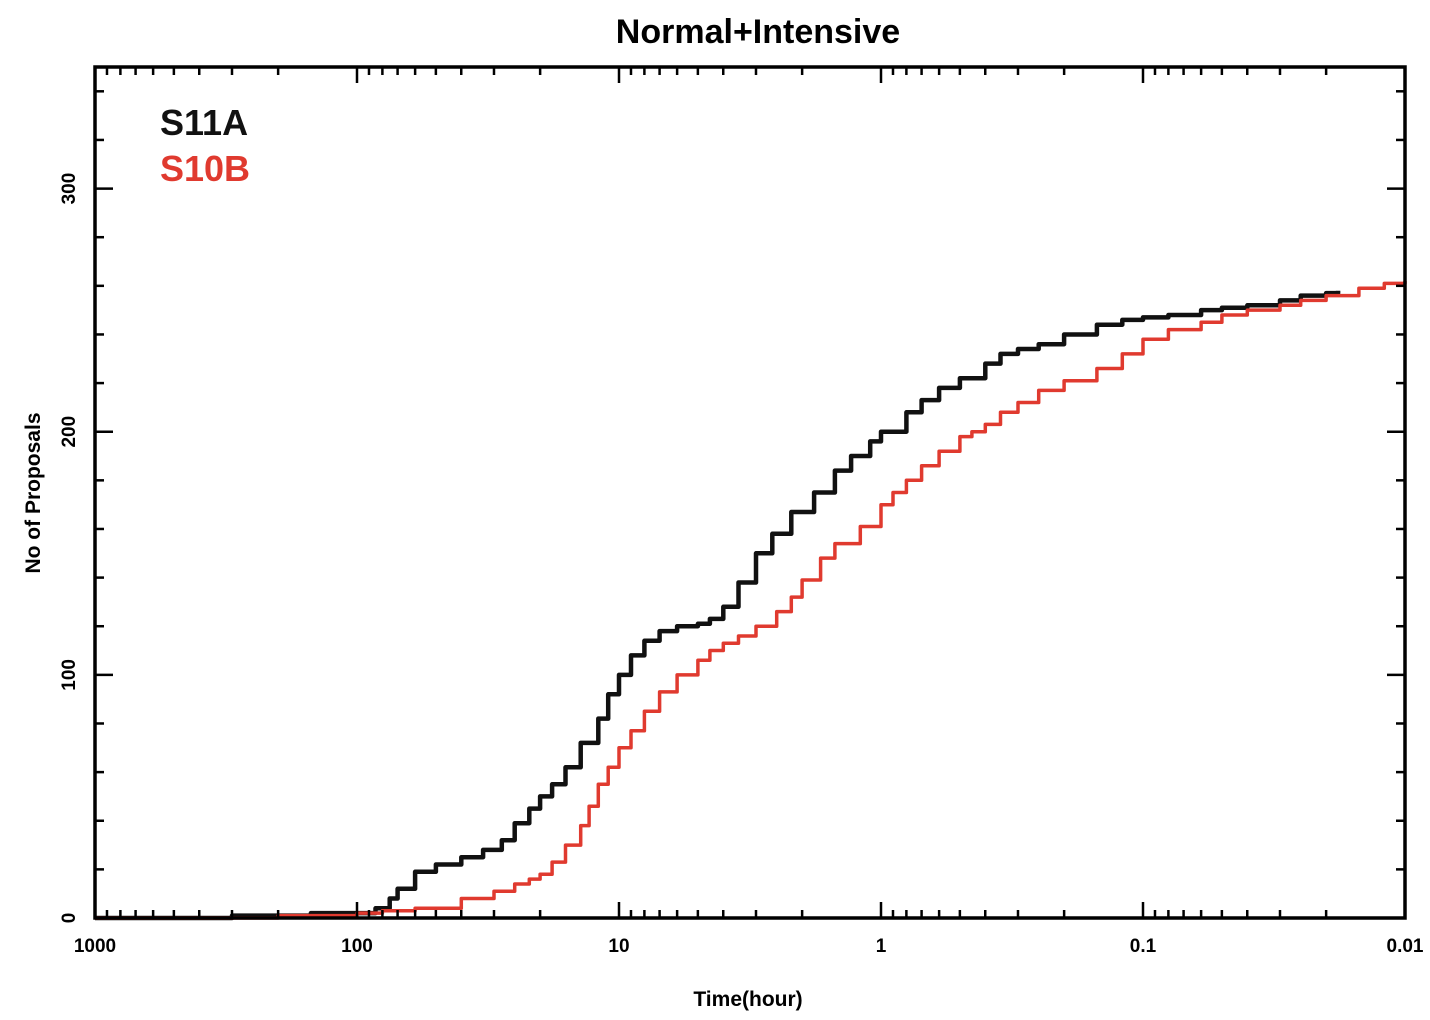 This screenshot has width=1430, height=1020. Describe the element at coordinates (69, 432) in the screenshot. I see `y-tick-label: 200` at that location.